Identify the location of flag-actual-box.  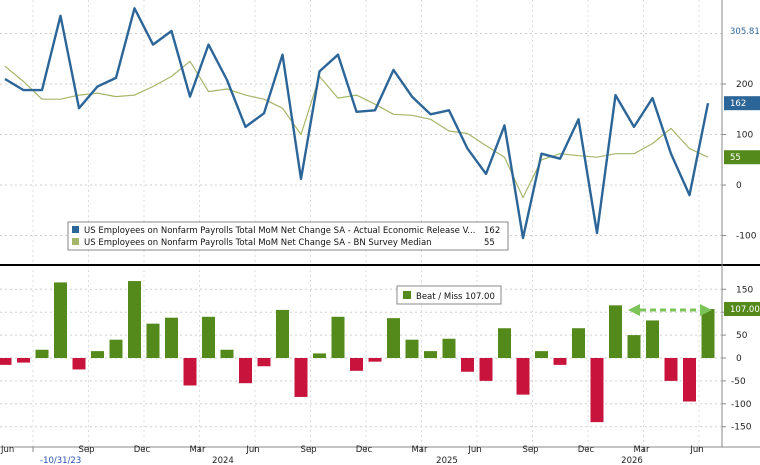
(742, 103).